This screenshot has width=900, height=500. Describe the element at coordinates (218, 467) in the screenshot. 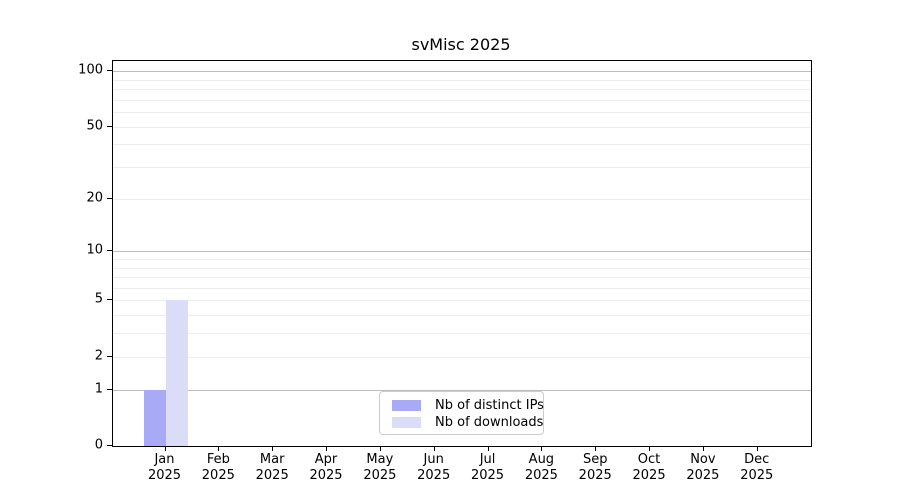

I see `x-tick-label-feb: Feb 2025` at that location.